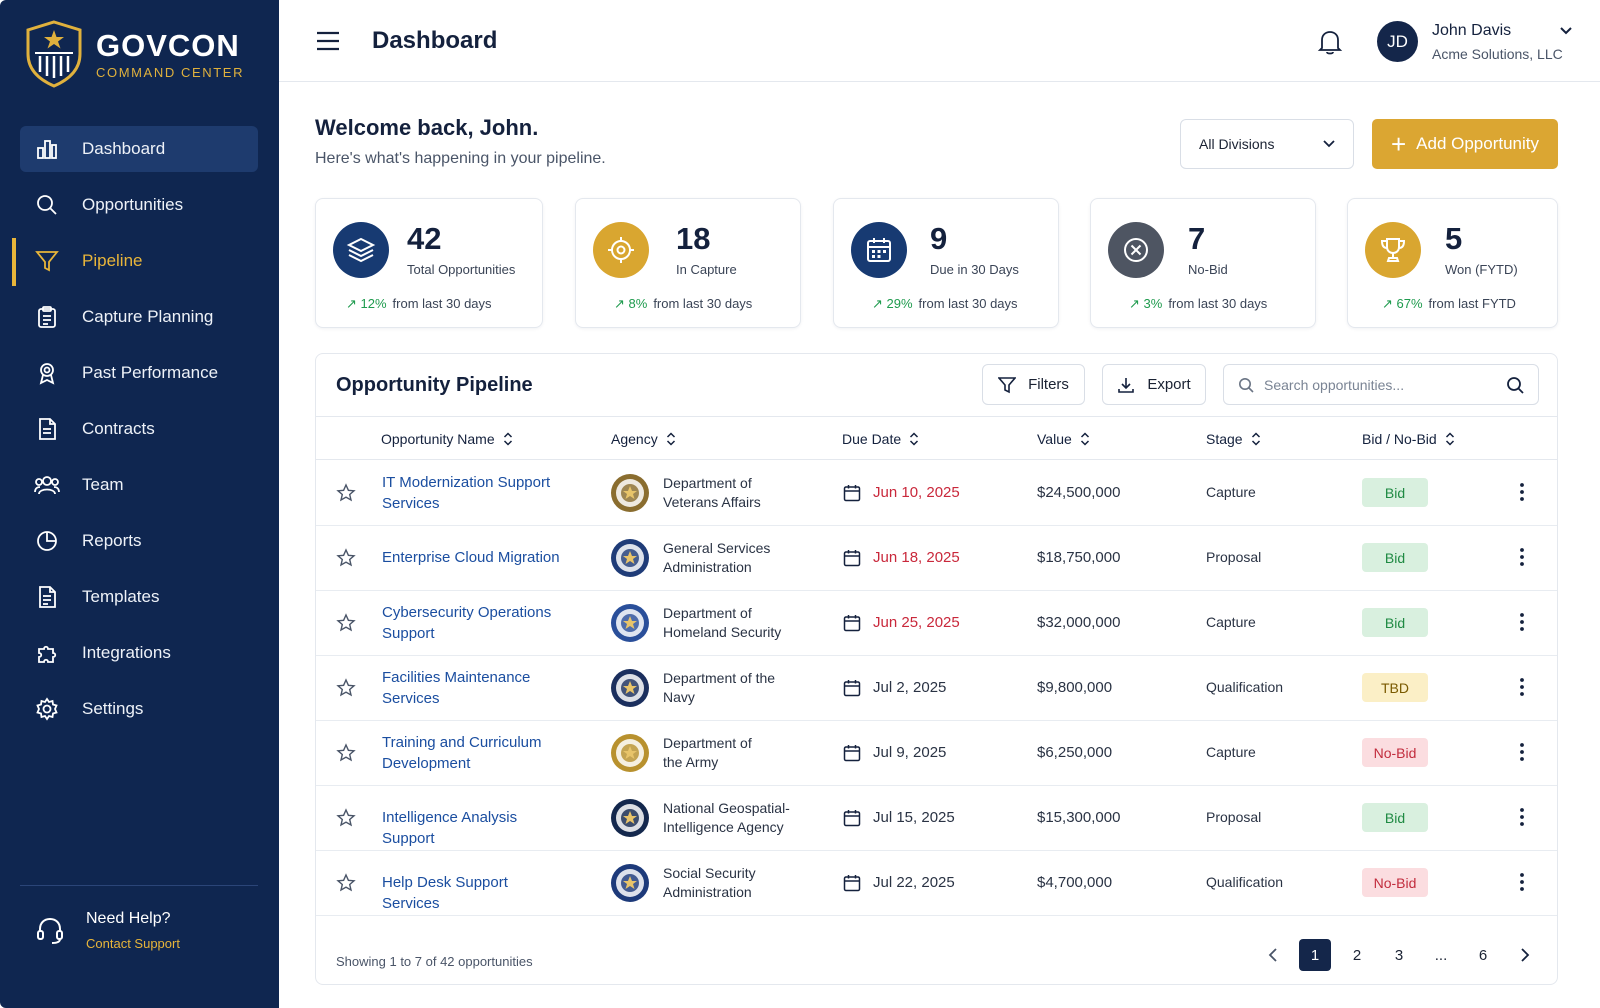 The height and width of the screenshot is (1008, 1600). I want to click on bid-status-badge: No-Bid, so click(1395, 882).